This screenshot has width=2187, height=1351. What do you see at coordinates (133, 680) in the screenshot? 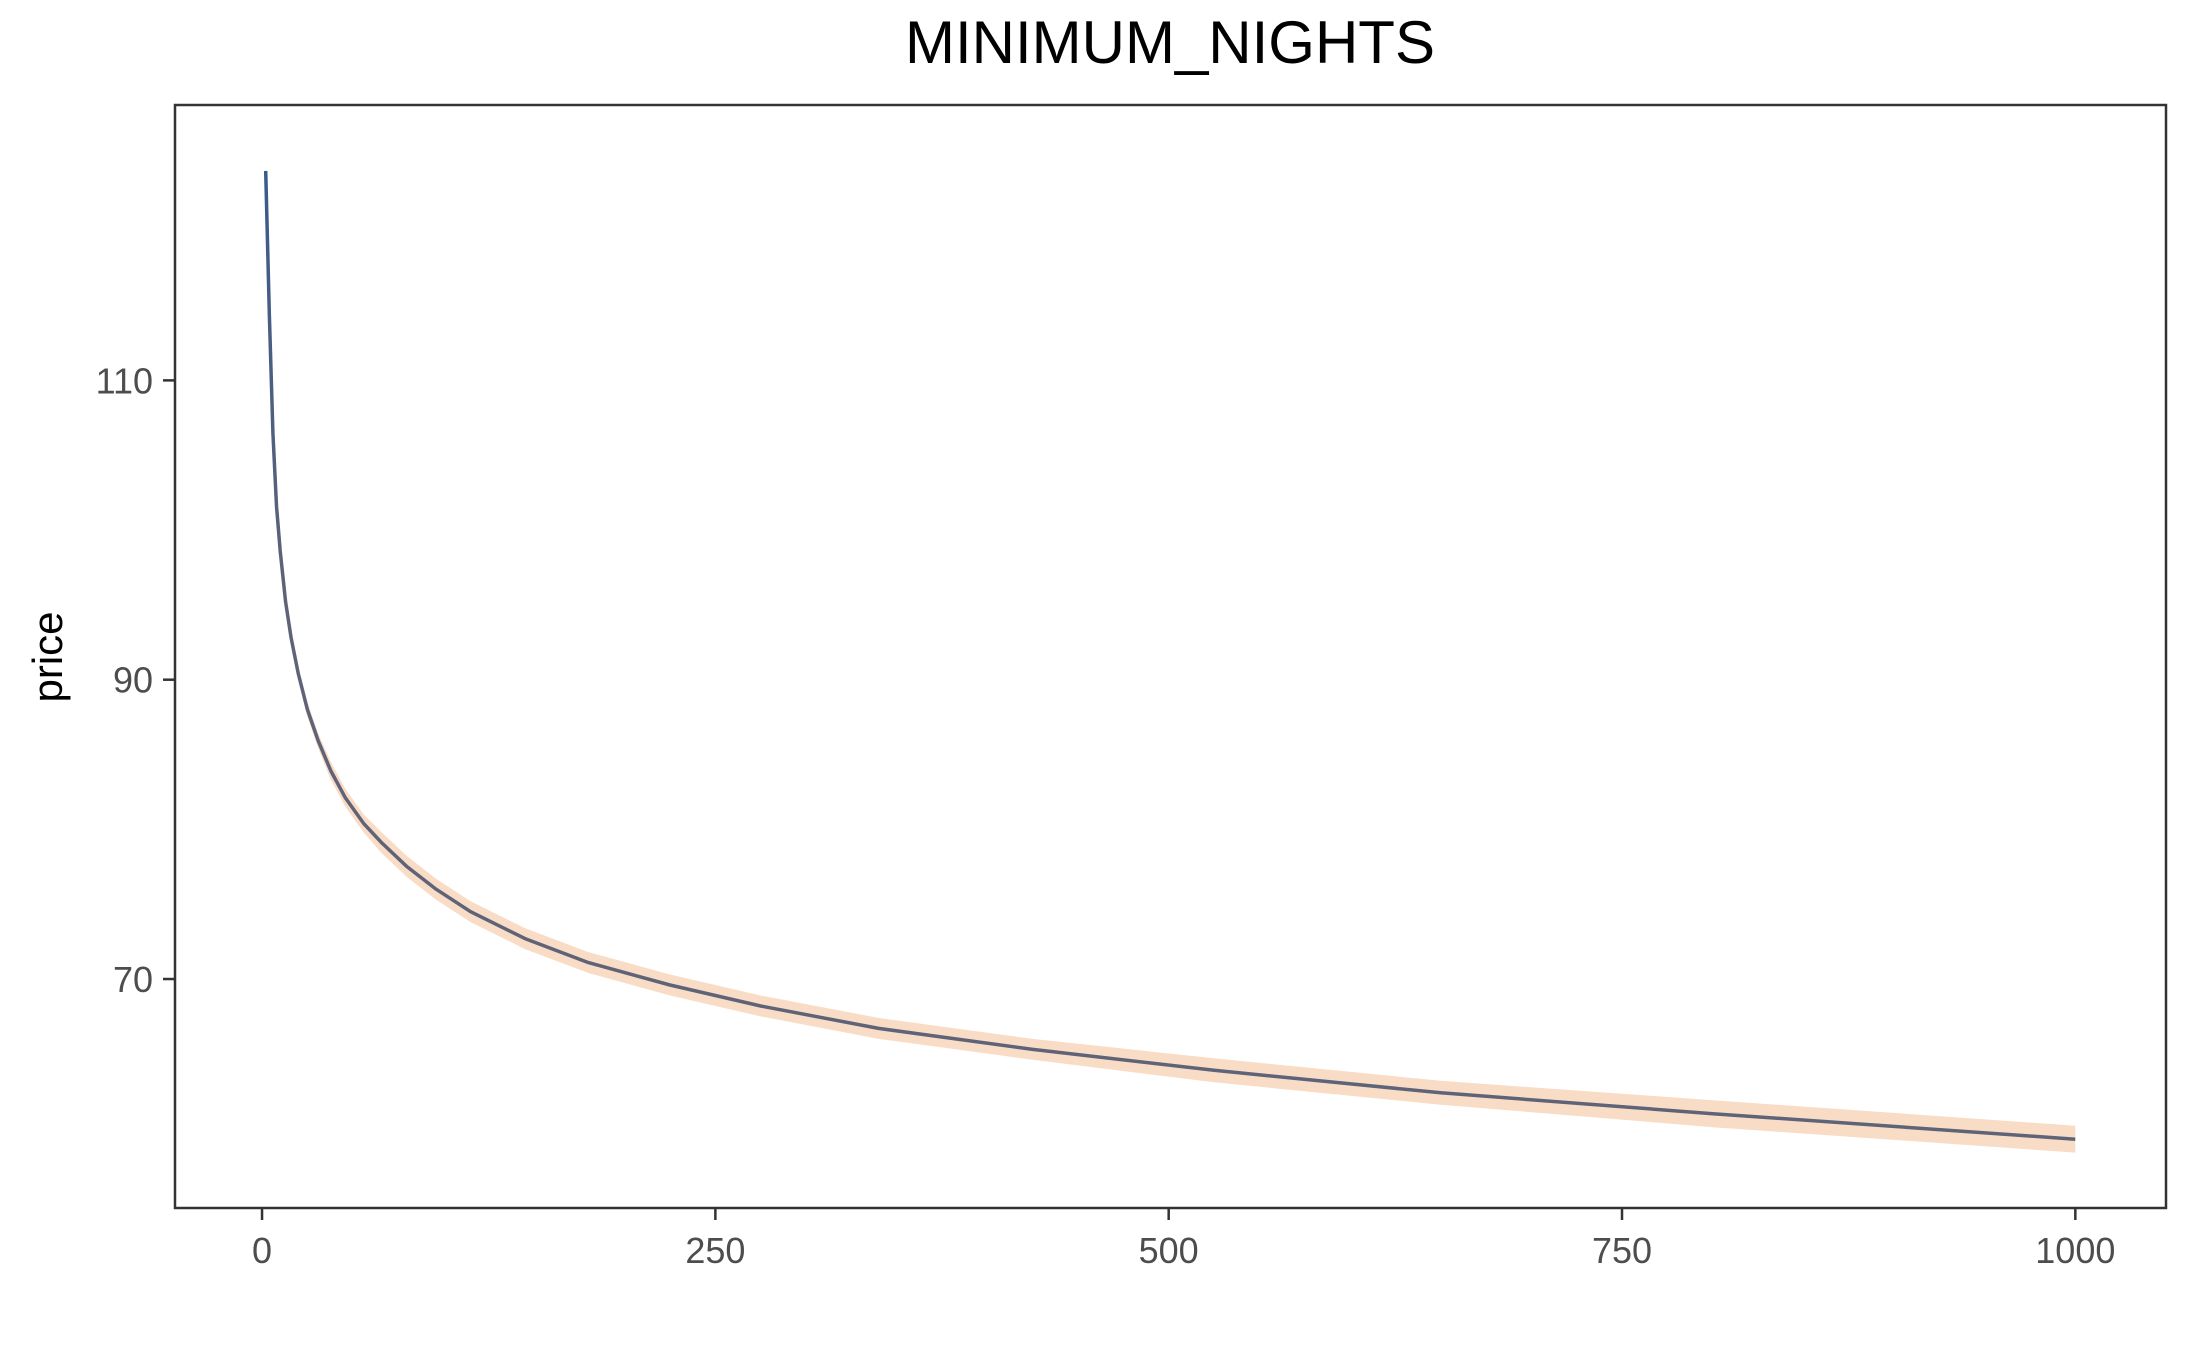
I see `y-tick-label: 90` at bounding box center [133, 680].